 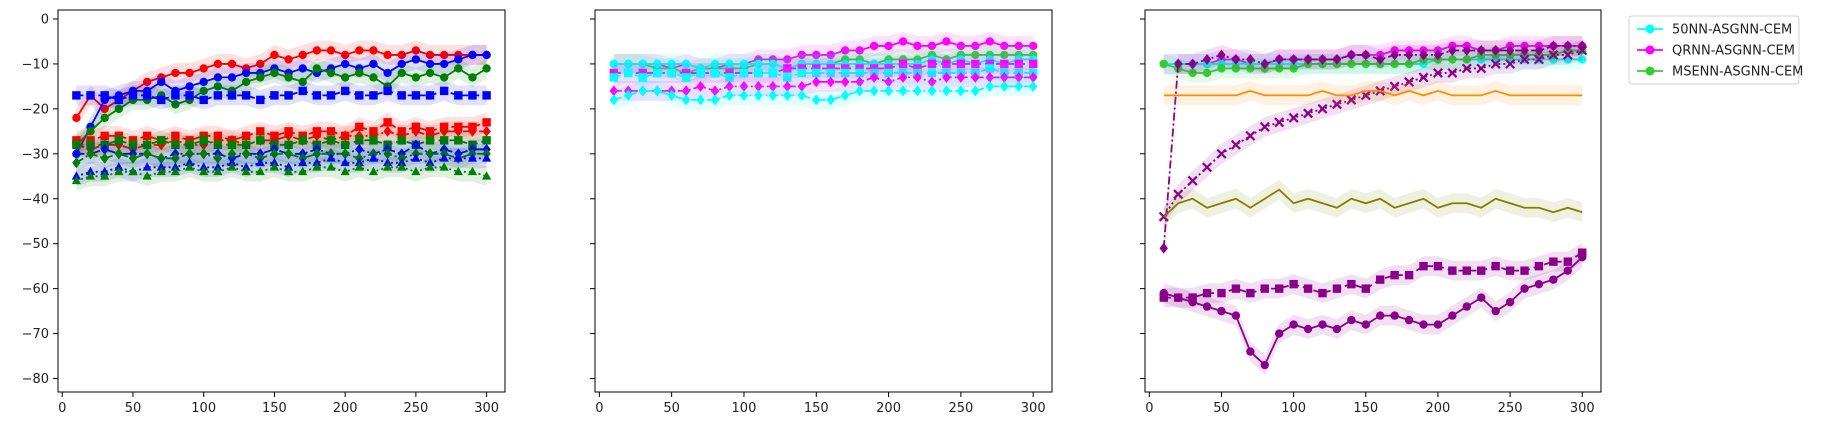 What do you see at coordinates (1650, 71) in the screenshot?
I see `legend-entry-3-marker` at bounding box center [1650, 71].